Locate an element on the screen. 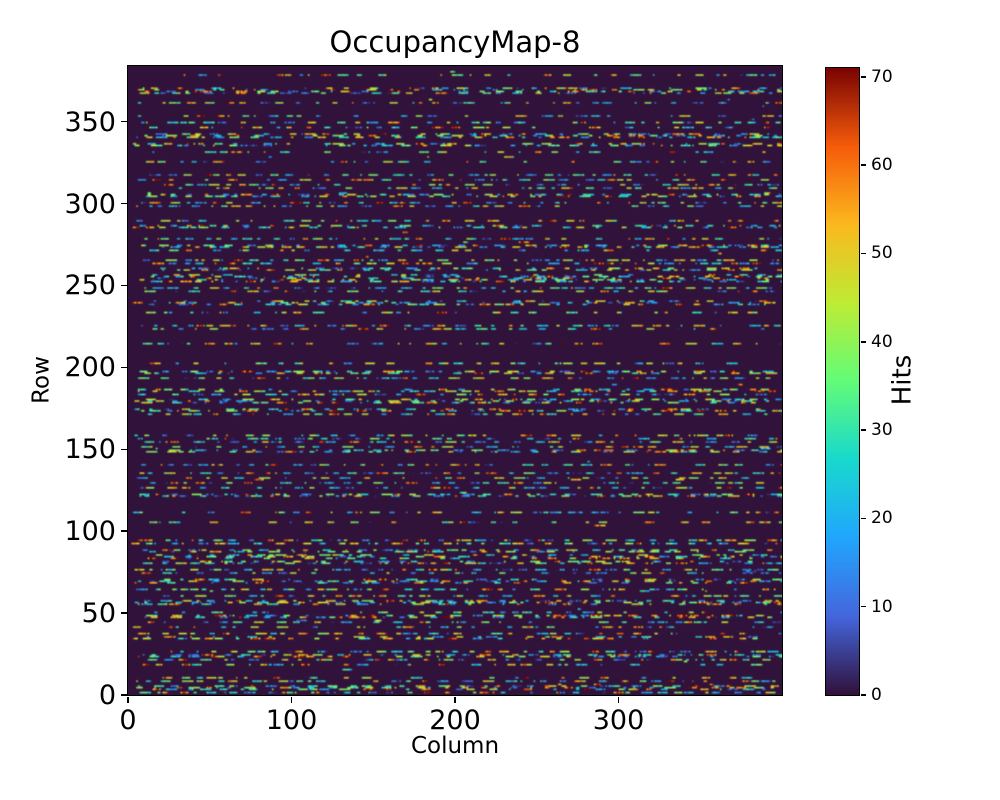 The image size is (1000, 800). colorbar-tick-label: 50 is located at coordinates (882, 253).